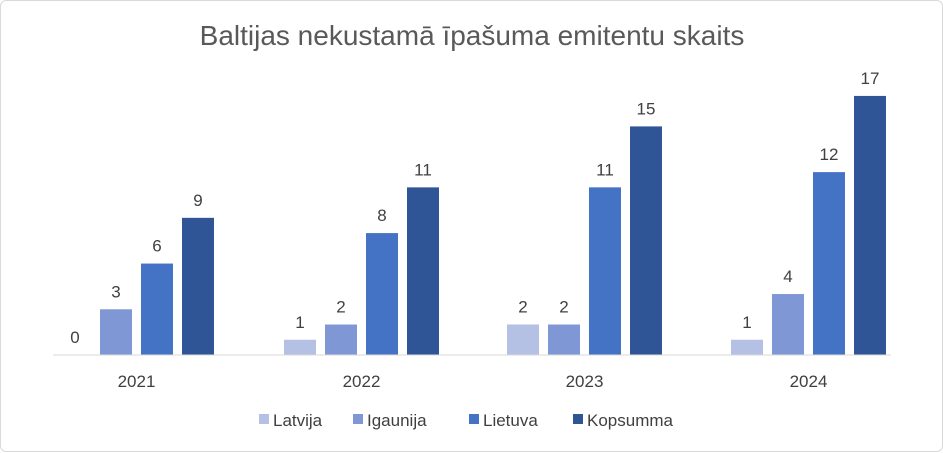 The width and height of the screenshot is (943, 453). I want to click on bar-kopsumma-2024, so click(870, 225).